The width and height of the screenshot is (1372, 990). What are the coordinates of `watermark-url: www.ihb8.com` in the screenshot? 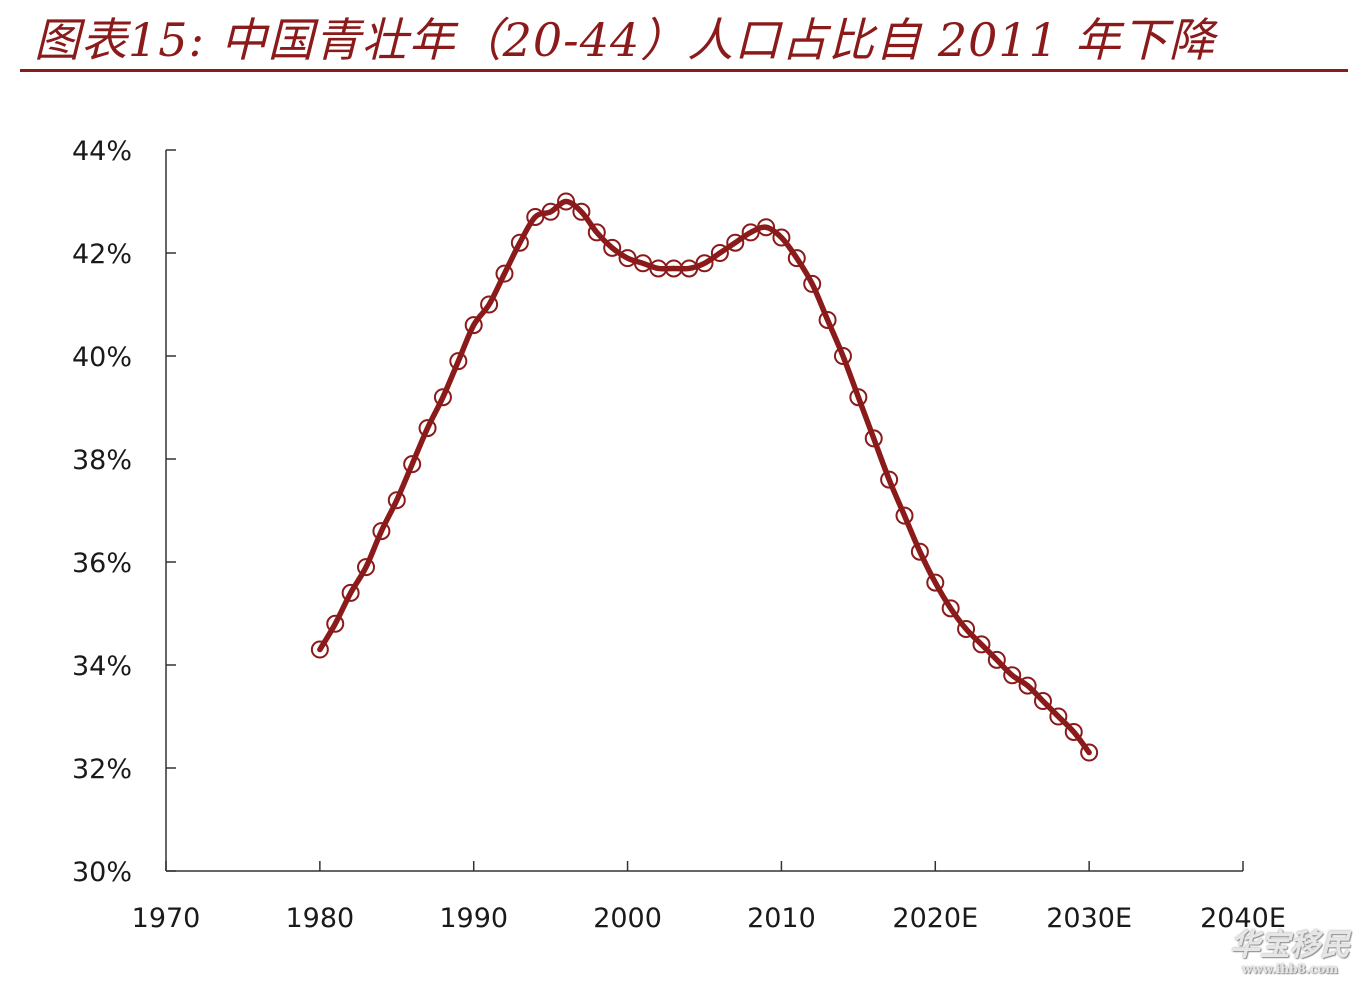 It's located at (1290, 969).